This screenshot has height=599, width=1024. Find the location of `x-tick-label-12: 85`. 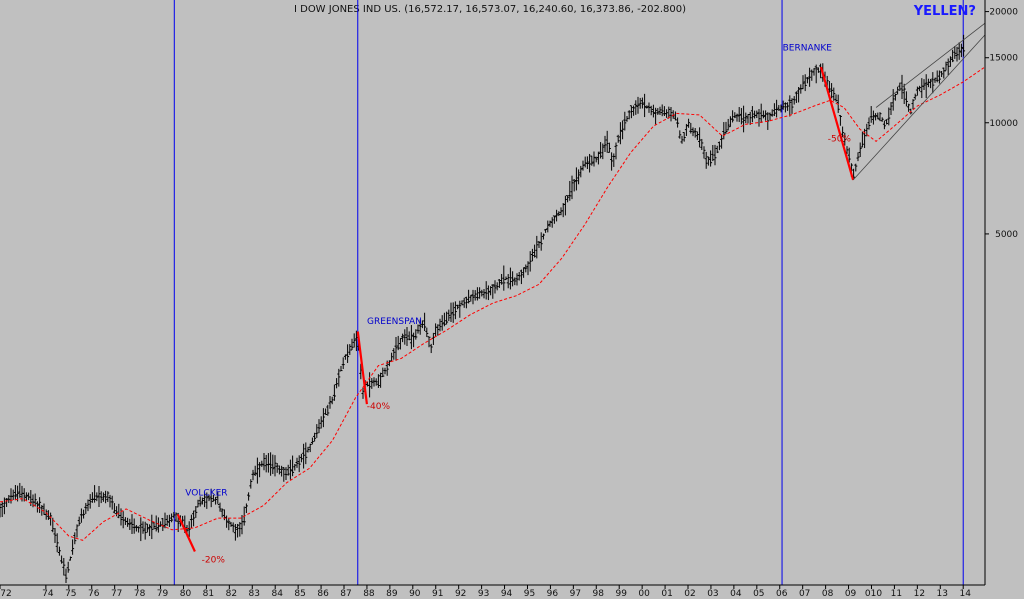

x-tick-label-12: 85 is located at coordinates (299, 594).